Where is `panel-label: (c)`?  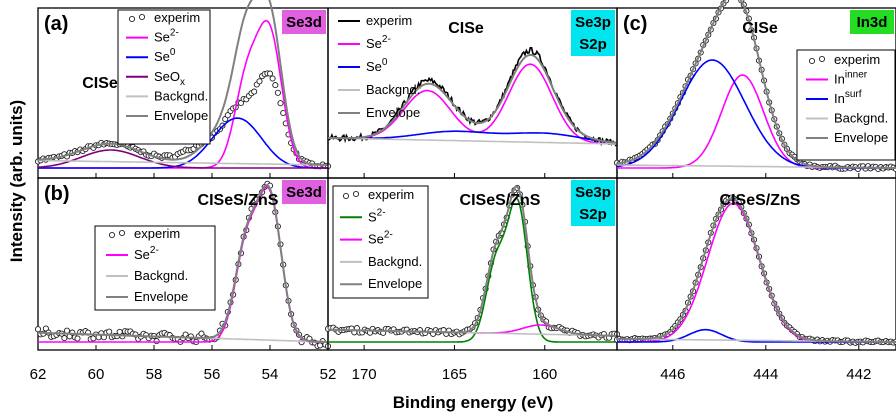 panel-label: (c) is located at coordinates (635, 24).